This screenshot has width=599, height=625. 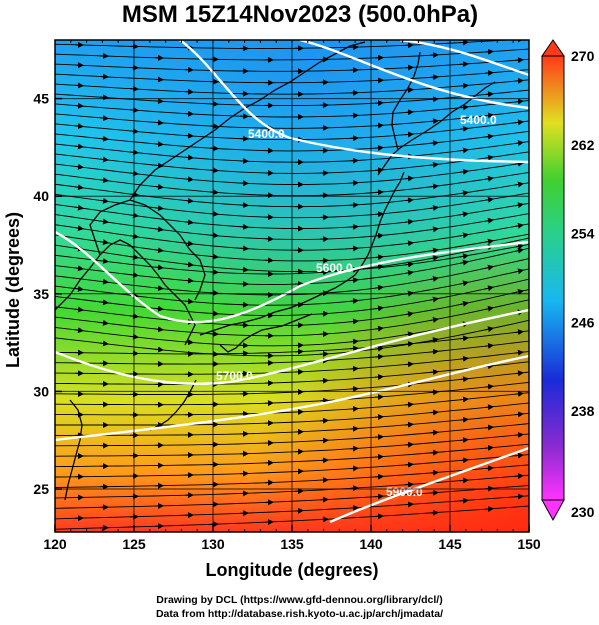 I want to click on colorbar-tick-label: 270, so click(x=583, y=56).